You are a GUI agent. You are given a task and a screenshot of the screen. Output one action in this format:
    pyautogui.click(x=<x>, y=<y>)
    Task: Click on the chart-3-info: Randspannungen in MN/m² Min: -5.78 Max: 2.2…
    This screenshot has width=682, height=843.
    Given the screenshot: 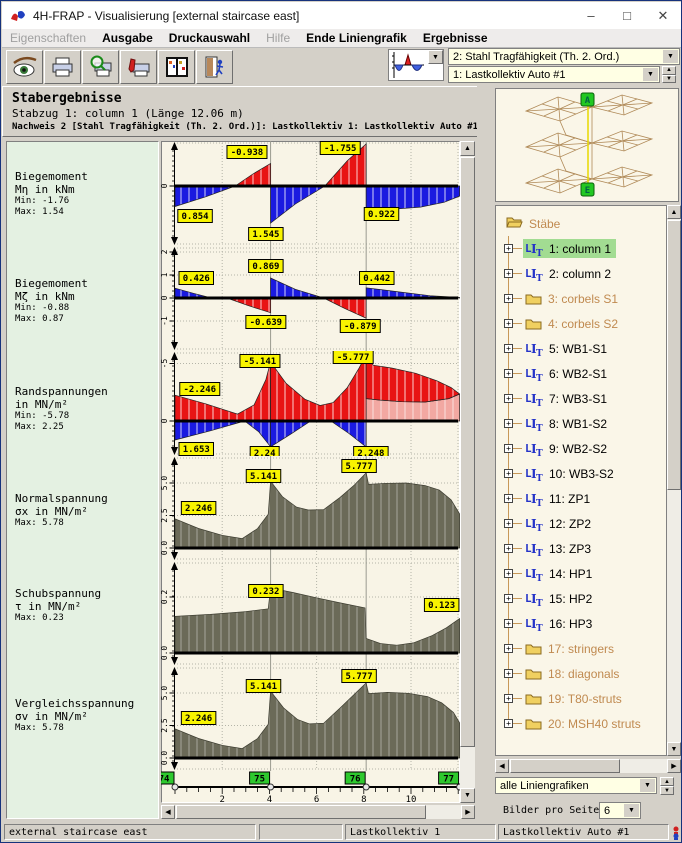 What is the action you would take?
    pyautogui.click(x=61, y=408)
    